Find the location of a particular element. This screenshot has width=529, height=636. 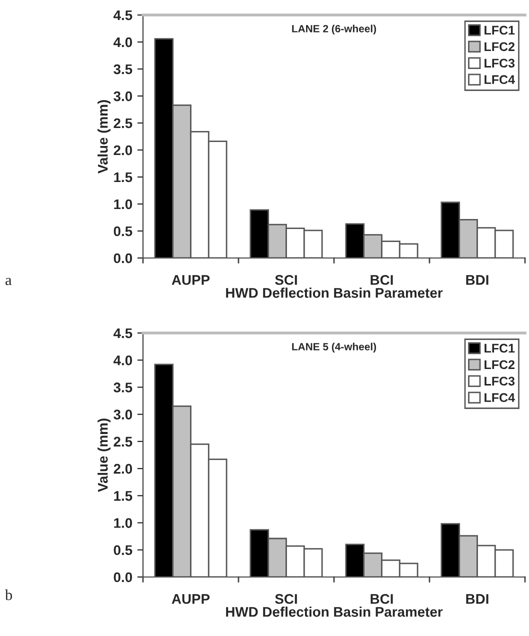

text: b is located at coordinates (8, 594).